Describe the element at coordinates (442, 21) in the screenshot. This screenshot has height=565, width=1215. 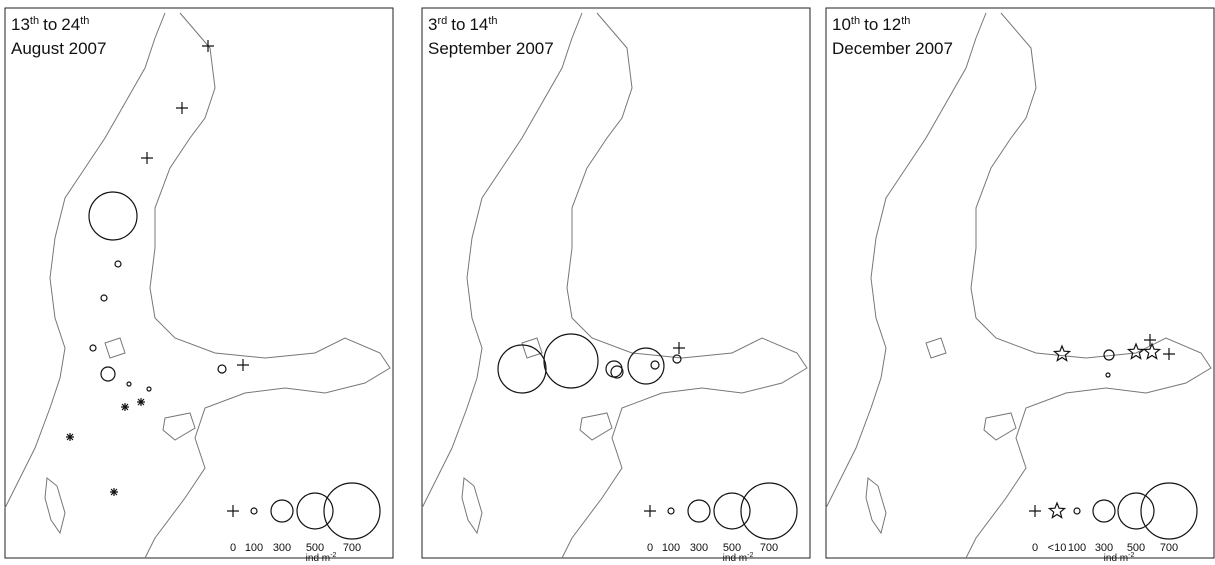
I see `title-part: rd` at that location.